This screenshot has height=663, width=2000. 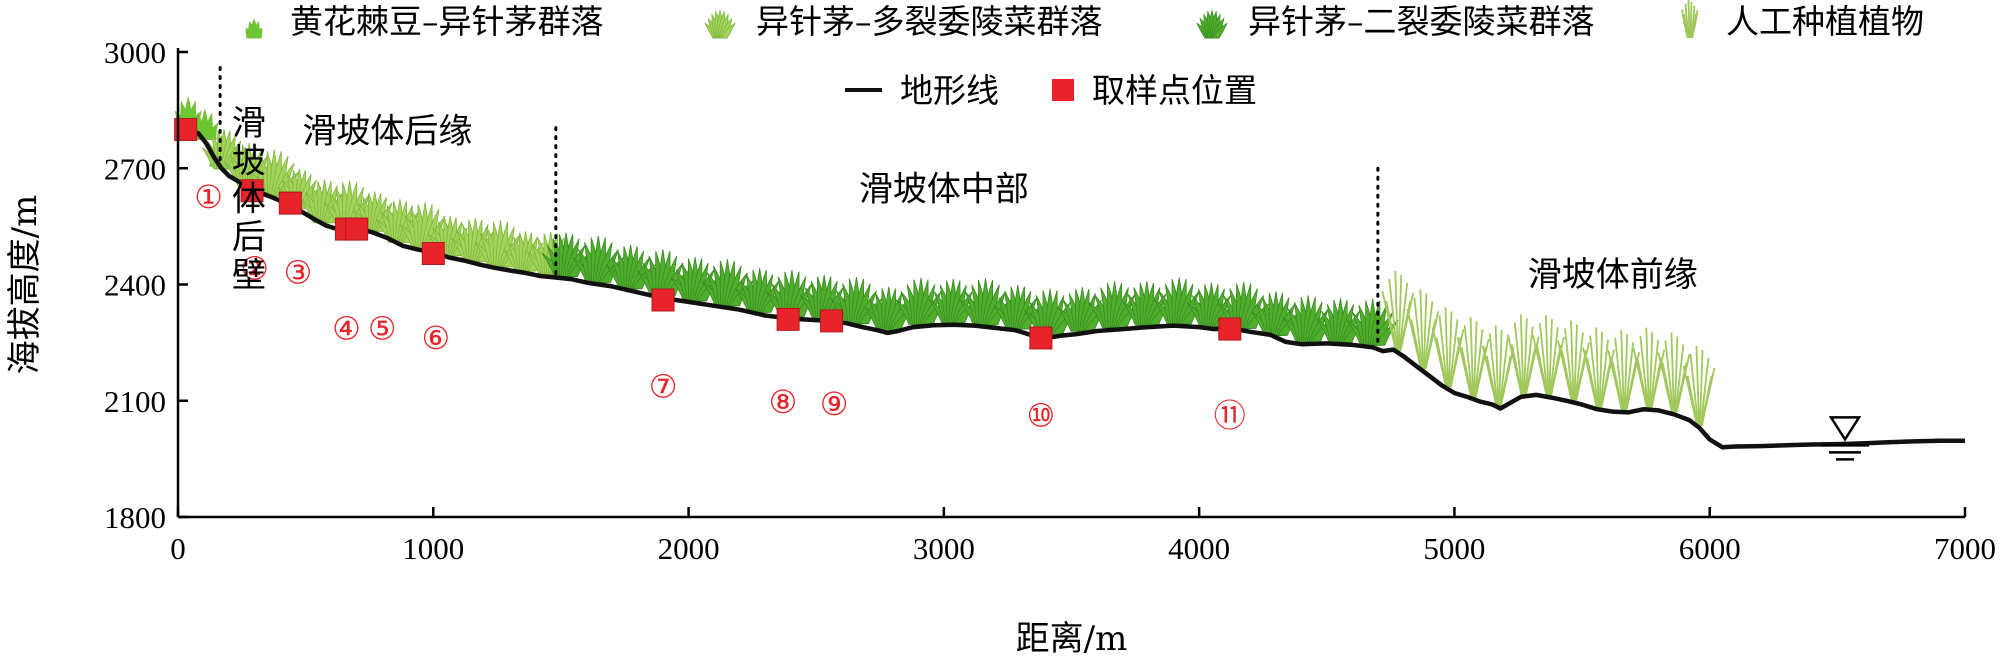 What do you see at coordinates (1212, 24) in the screenshot?
I see `dark-green-grass-icon` at bounding box center [1212, 24].